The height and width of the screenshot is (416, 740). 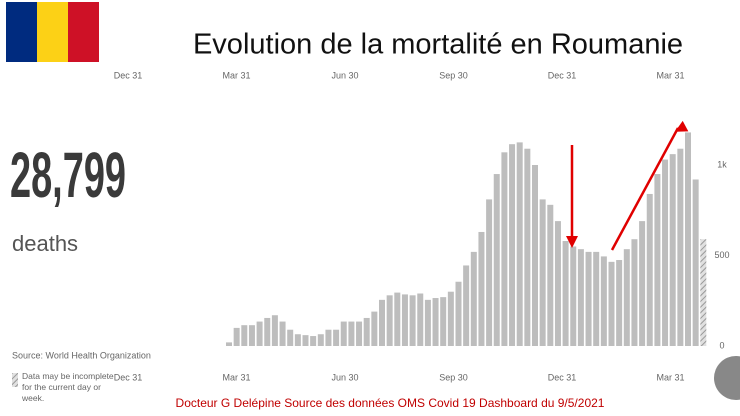 I want to click on total-label: deaths, so click(x=45, y=243).